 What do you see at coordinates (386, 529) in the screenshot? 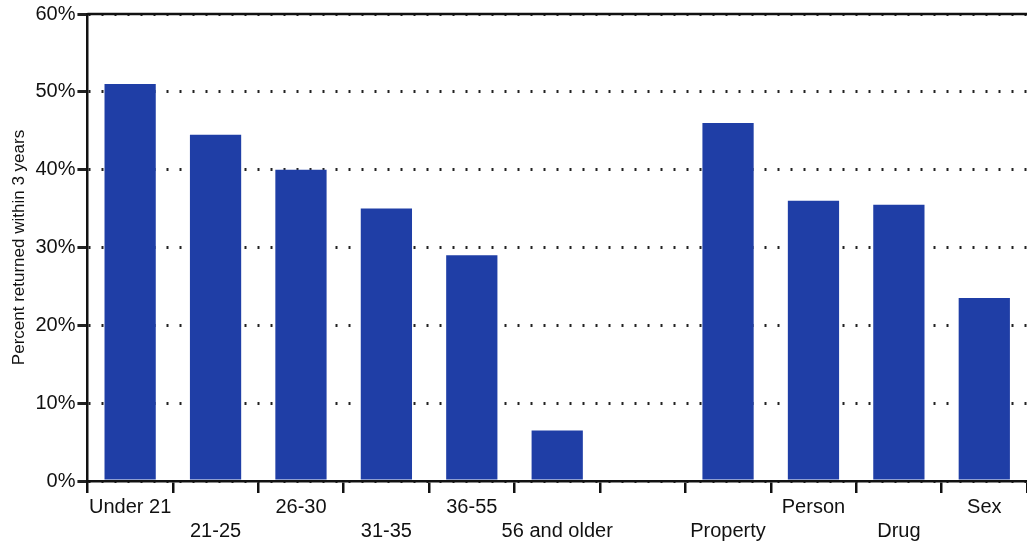
I see `x-tick-label: 31-35` at bounding box center [386, 529].